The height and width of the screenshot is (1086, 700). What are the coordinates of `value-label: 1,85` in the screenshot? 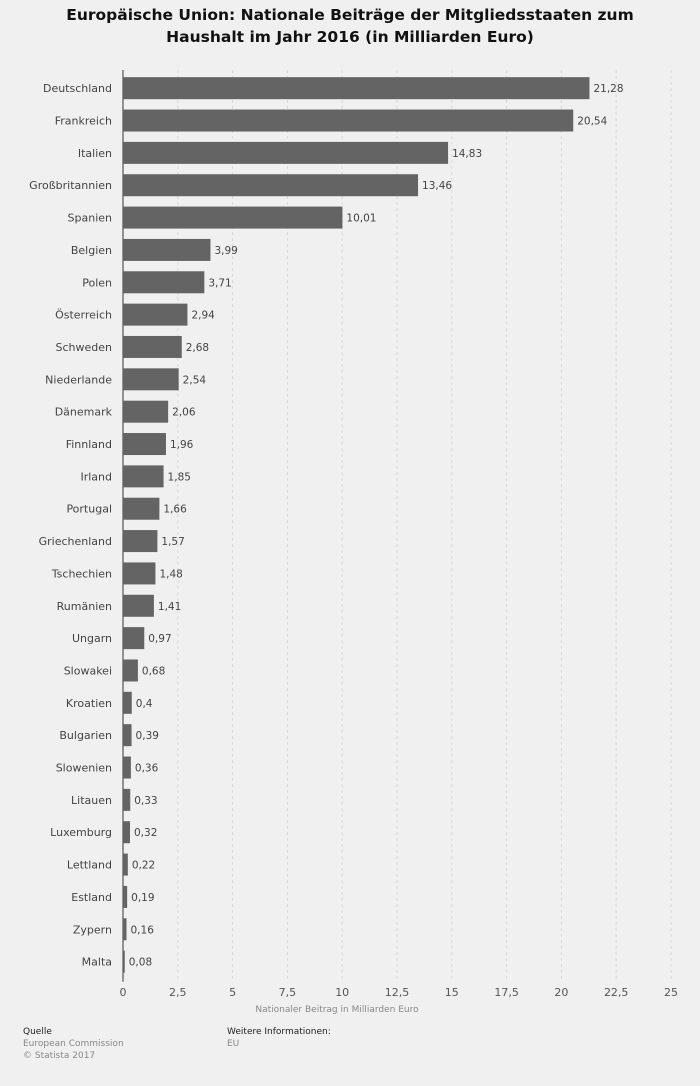 It's located at (179, 477).